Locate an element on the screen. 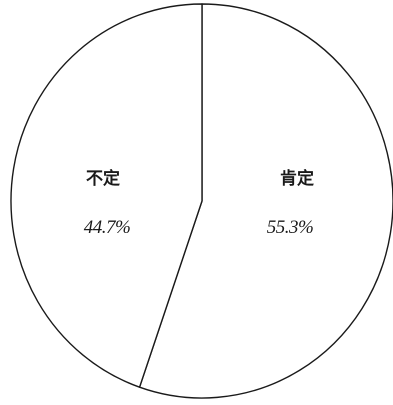 This screenshot has width=393, height=405. slice-value-uncertain: 44.7% is located at coordinates (107, 227).